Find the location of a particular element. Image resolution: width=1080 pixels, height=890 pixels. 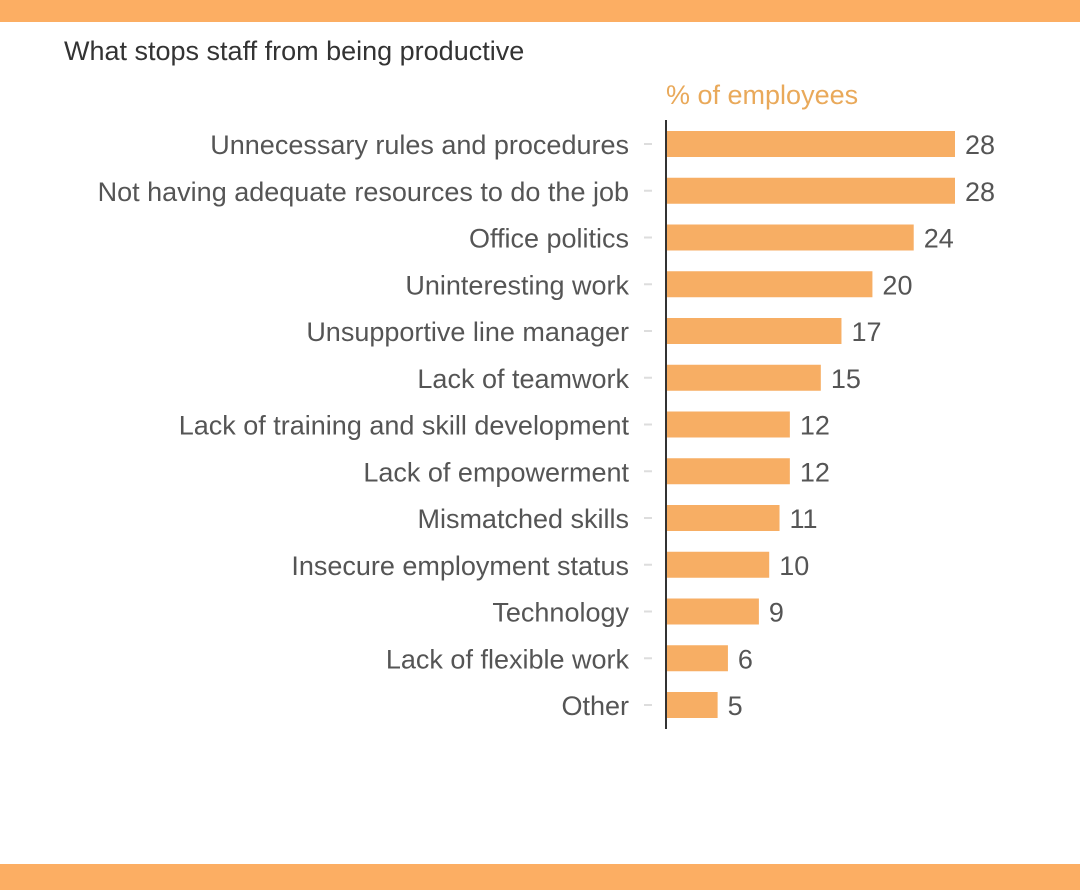

value-label: 15 is located at coordinates (846, 379).